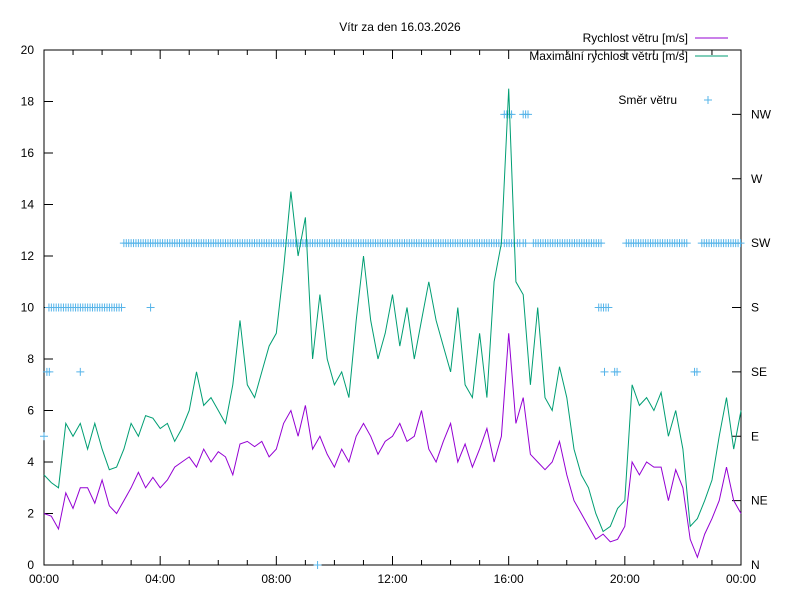 Image resolution: width=800 pixels, height=600 pixels. I want to click on y2-tick-label: S, so click(755, 308).